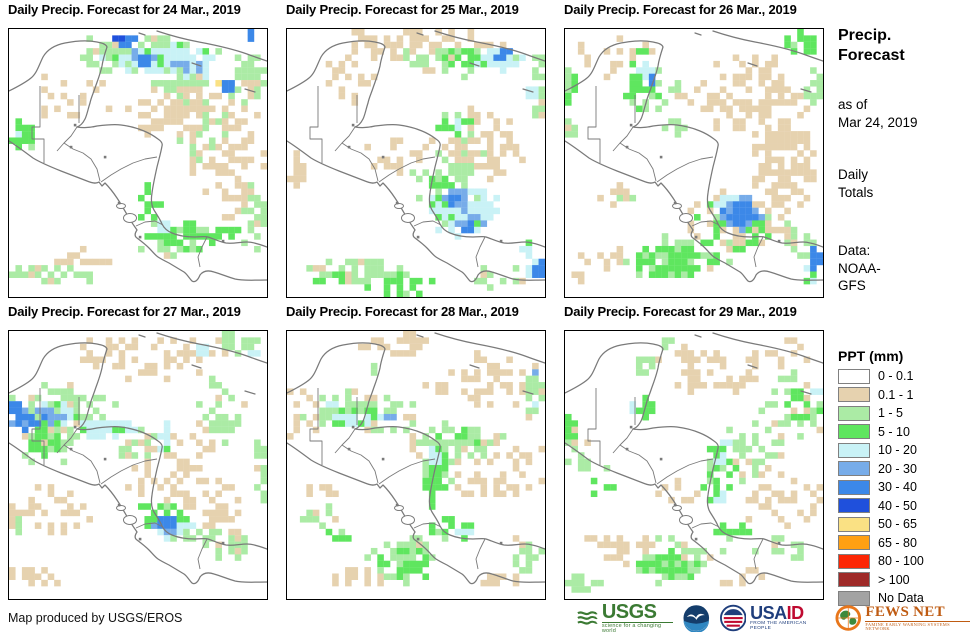  I want to click on legend-item: > 100, so click(881, 579).